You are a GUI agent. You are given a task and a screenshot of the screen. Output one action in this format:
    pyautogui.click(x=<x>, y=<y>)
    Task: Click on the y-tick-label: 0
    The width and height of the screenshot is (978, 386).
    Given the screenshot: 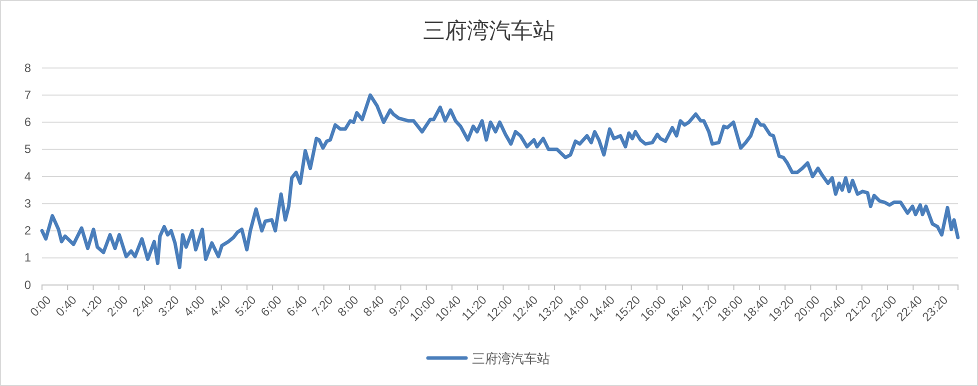 What is the action you would take?
    pyautogui.click(x=28, y=285)
    